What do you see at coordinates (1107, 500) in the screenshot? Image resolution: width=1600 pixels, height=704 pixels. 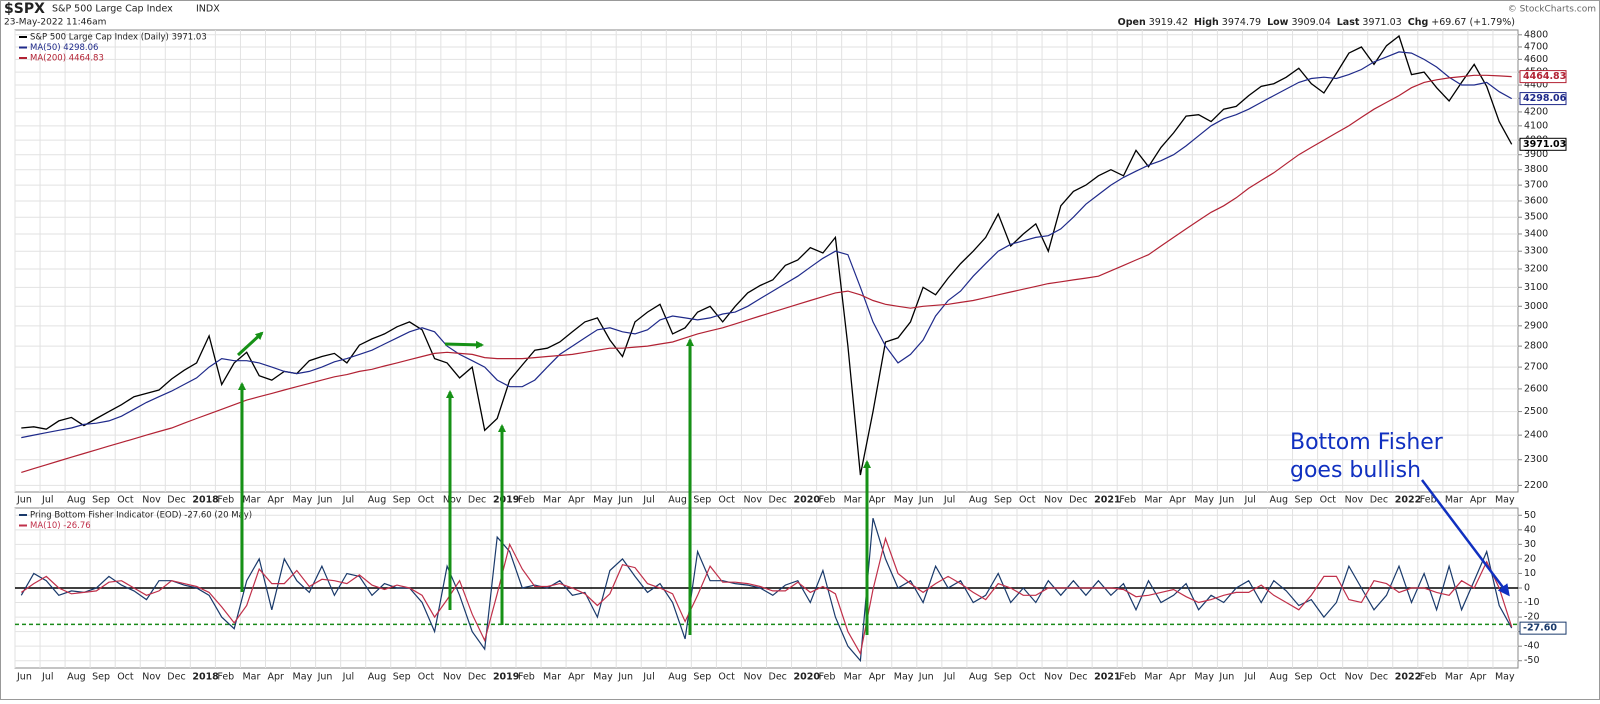 I see `x-tick-label: 2021` at bounding box center [1107, 500].